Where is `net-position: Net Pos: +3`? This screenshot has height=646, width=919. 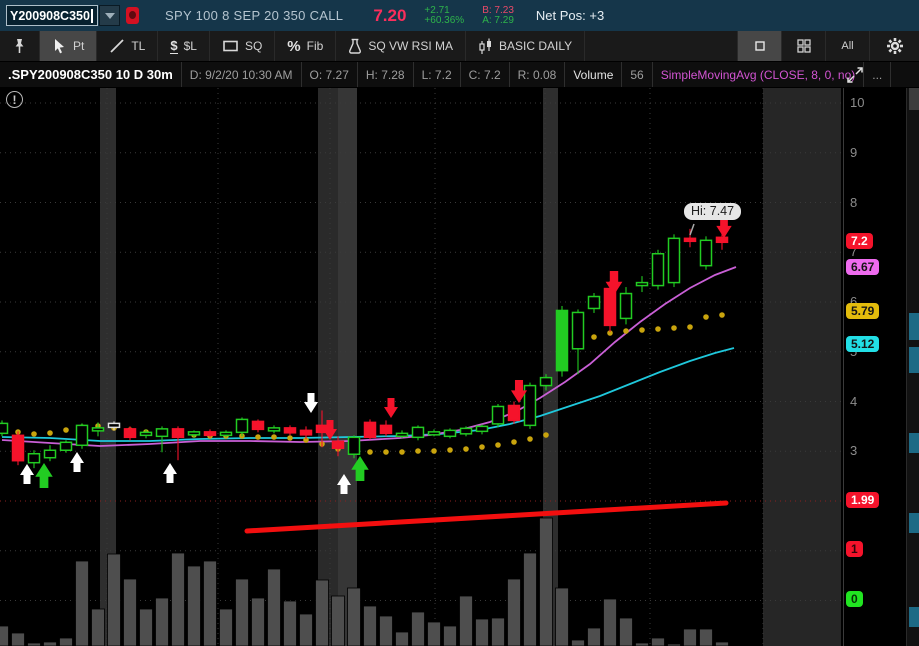 net-position: Net Pos: +3 is located at coordinates (570, 15).